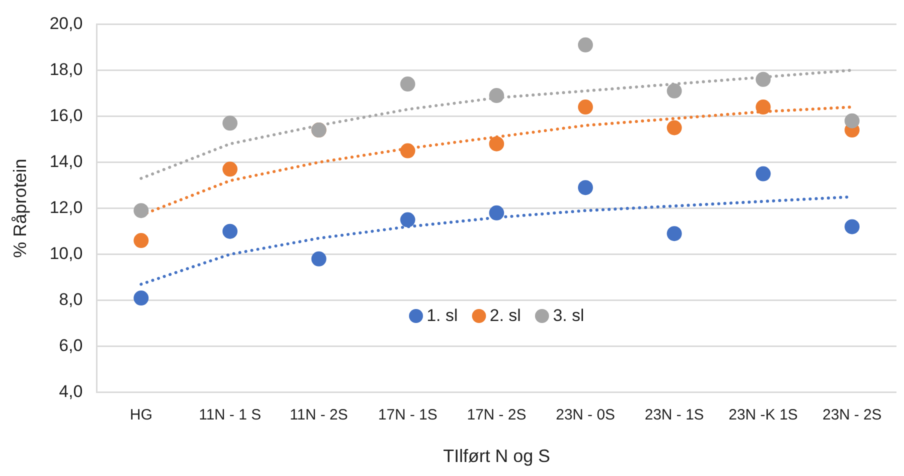 The width and height of the screenshot is (904, 476). Describe the element at coordinates (141, 415) in the screenshot. I see `x-tick-label: HG` at that location.